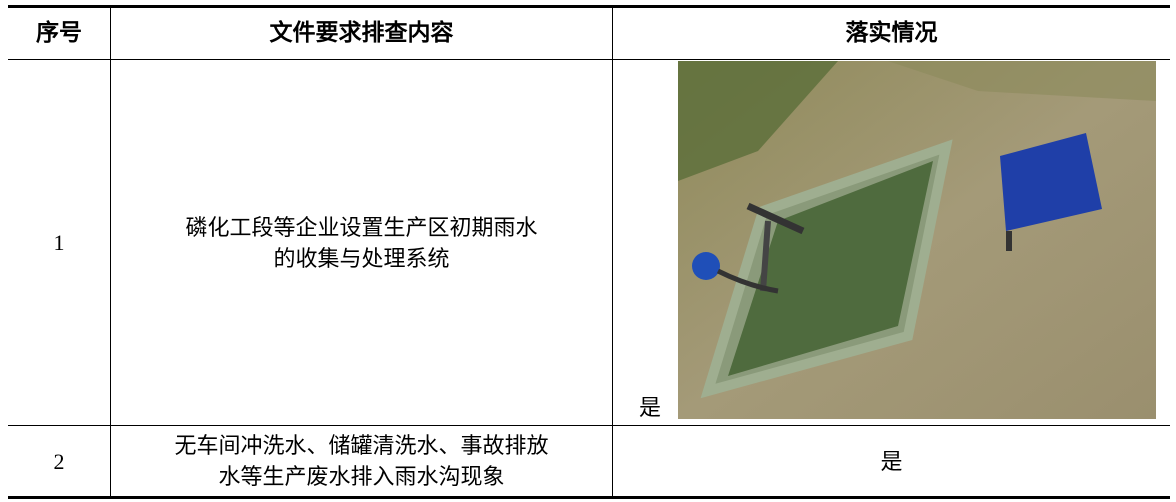 The width and height of the screenshot is (1176, 502). What do you see at coordinates (589, 497) in the screenshot?
I see `bottom-rule` at bounding box center [589, 497].